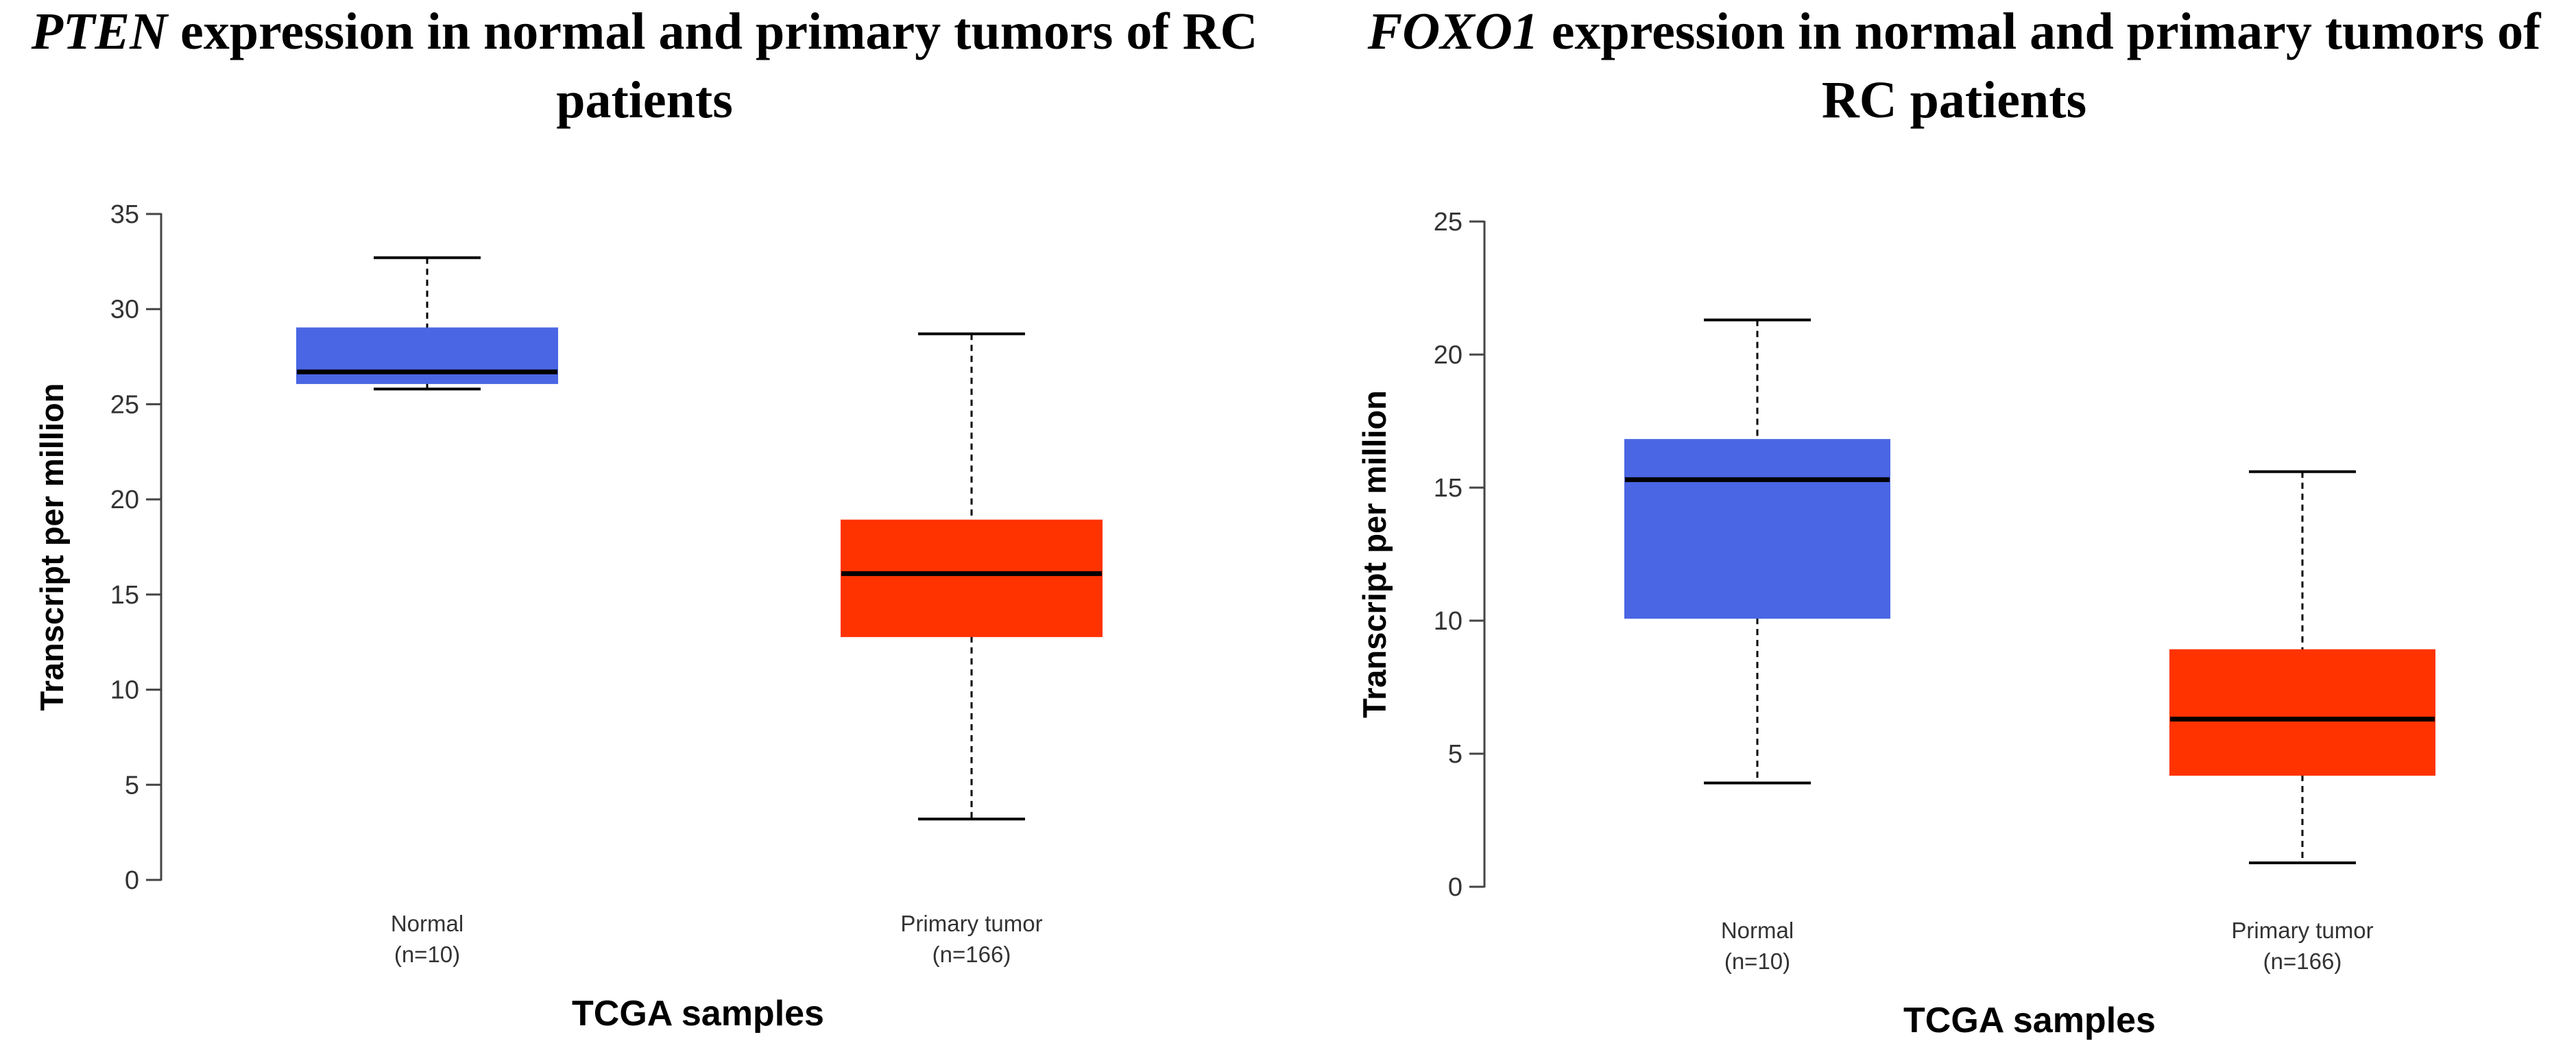 The image size is (2576, 1050). What do you see at coordinates (1453, 31) in the screenshot?
I see `title-gene-name: FOXO1` at bounding box center [1453, 31].